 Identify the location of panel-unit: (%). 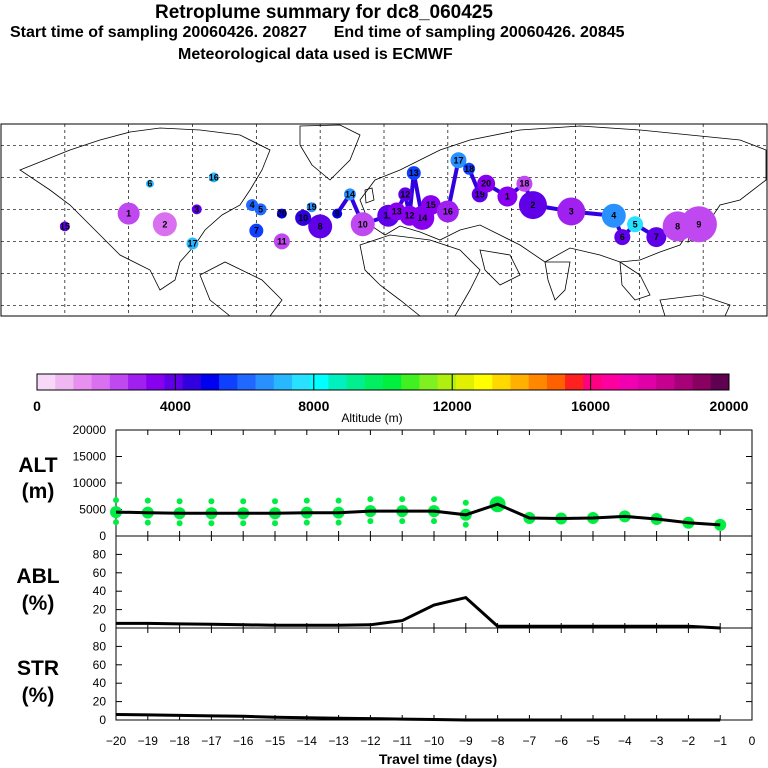
(38, 603).